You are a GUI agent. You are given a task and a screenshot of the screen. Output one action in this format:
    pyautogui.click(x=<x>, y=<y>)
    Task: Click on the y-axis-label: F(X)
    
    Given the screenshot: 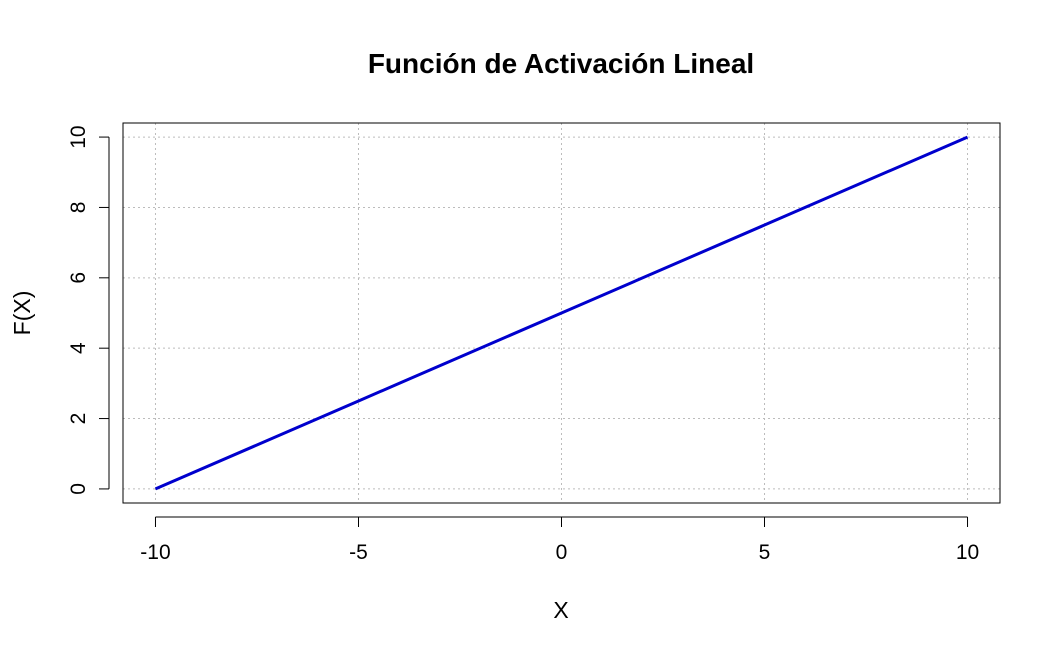 What is the action you would take?
    pyautogui.click(x=22, y=313)
    